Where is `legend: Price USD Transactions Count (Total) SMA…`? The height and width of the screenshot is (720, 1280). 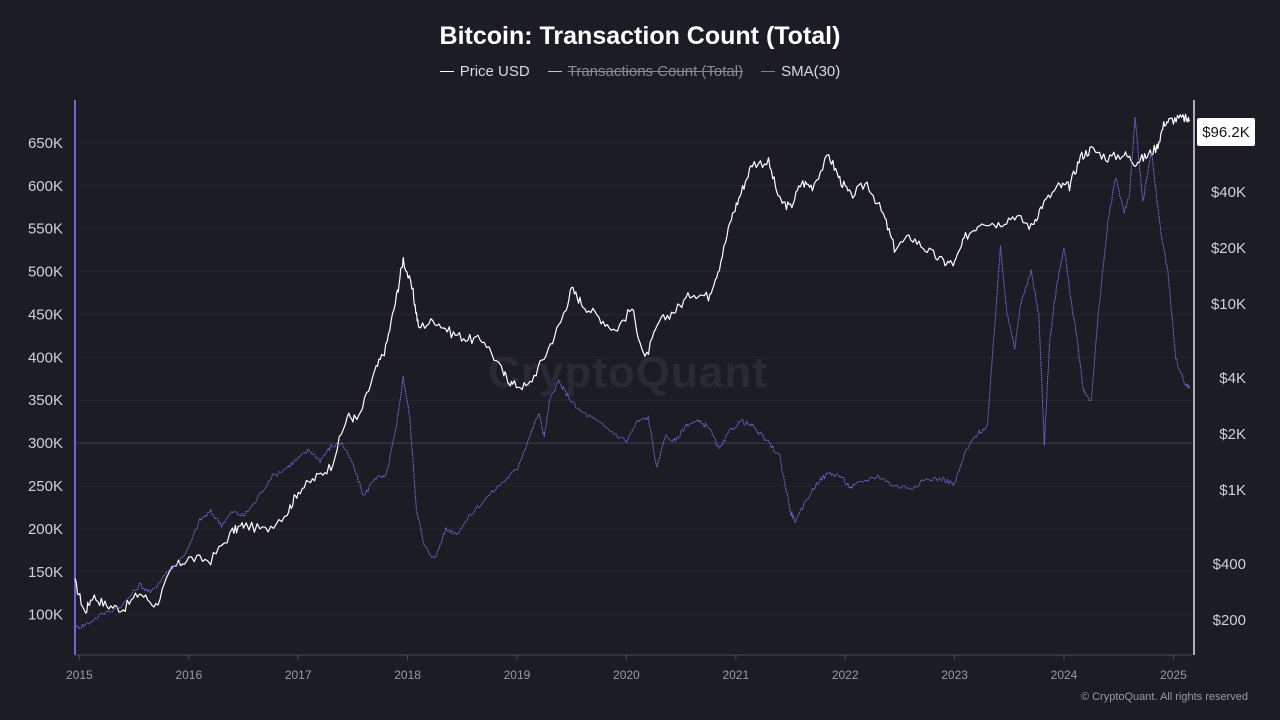 legend: Price USD Transactions Count (Total) SMA… is located at coordinates (640, 71).